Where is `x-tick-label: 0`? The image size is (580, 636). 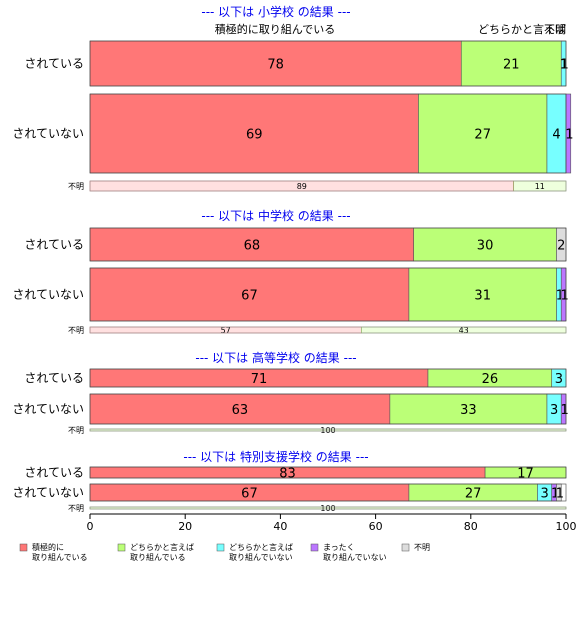 x-tick-label: 0 is located at coordinates (90, 526).